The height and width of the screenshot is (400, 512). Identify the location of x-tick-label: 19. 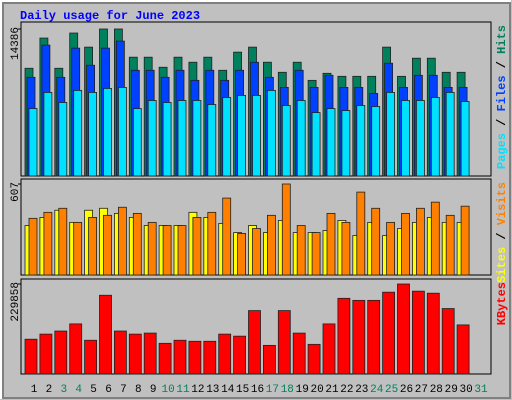
(302, 390).